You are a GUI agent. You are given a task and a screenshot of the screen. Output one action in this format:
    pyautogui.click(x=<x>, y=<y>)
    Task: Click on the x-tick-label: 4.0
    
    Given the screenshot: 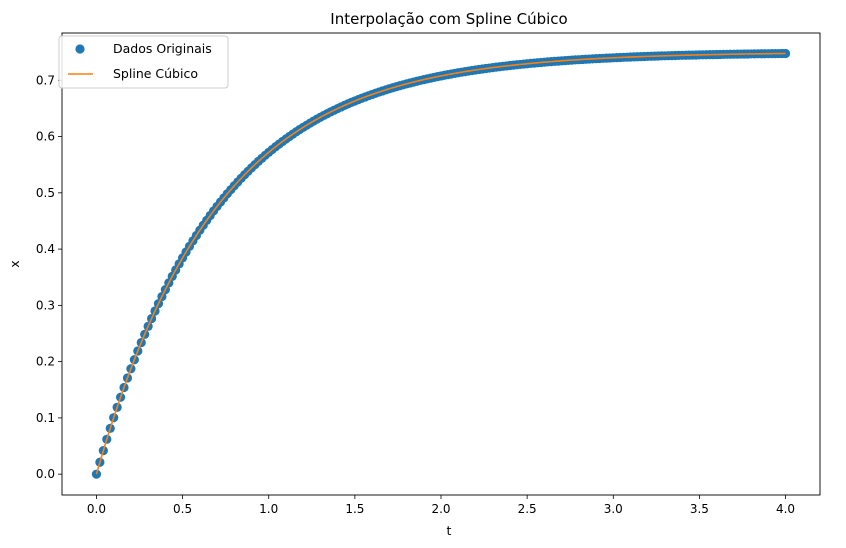 What is the action you would take?
    pyautogui.click(x=785, y=509)
    